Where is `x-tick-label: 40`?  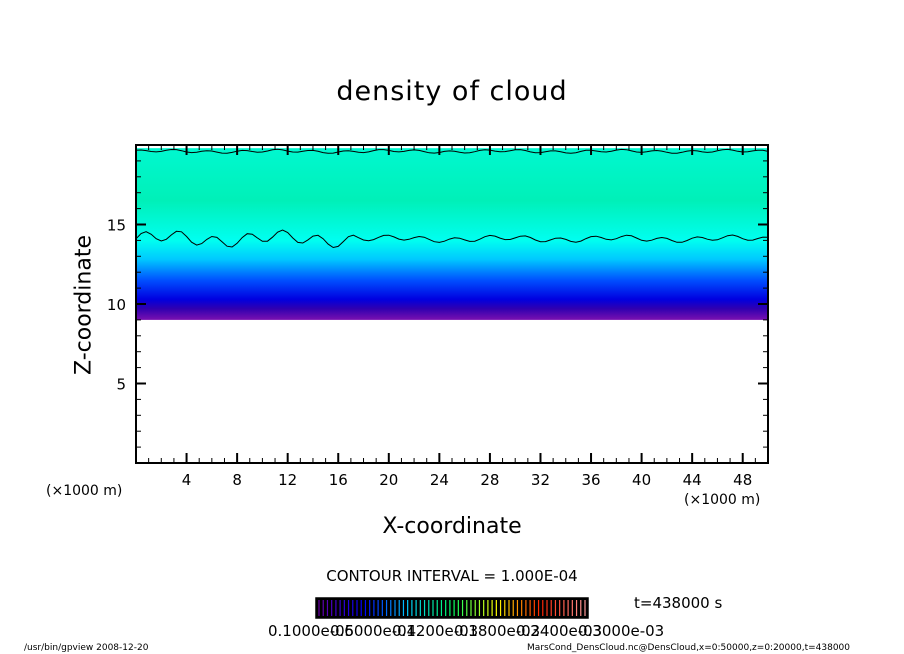 x-tick-label: 40 is located at coordinates (641, 480).